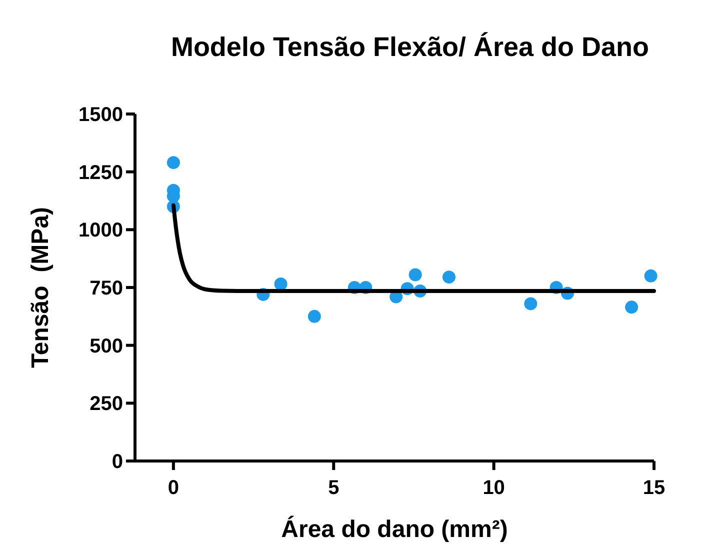 The image size is (711, 553). I want to click on x-tick-label: 5, so click(334, 488).